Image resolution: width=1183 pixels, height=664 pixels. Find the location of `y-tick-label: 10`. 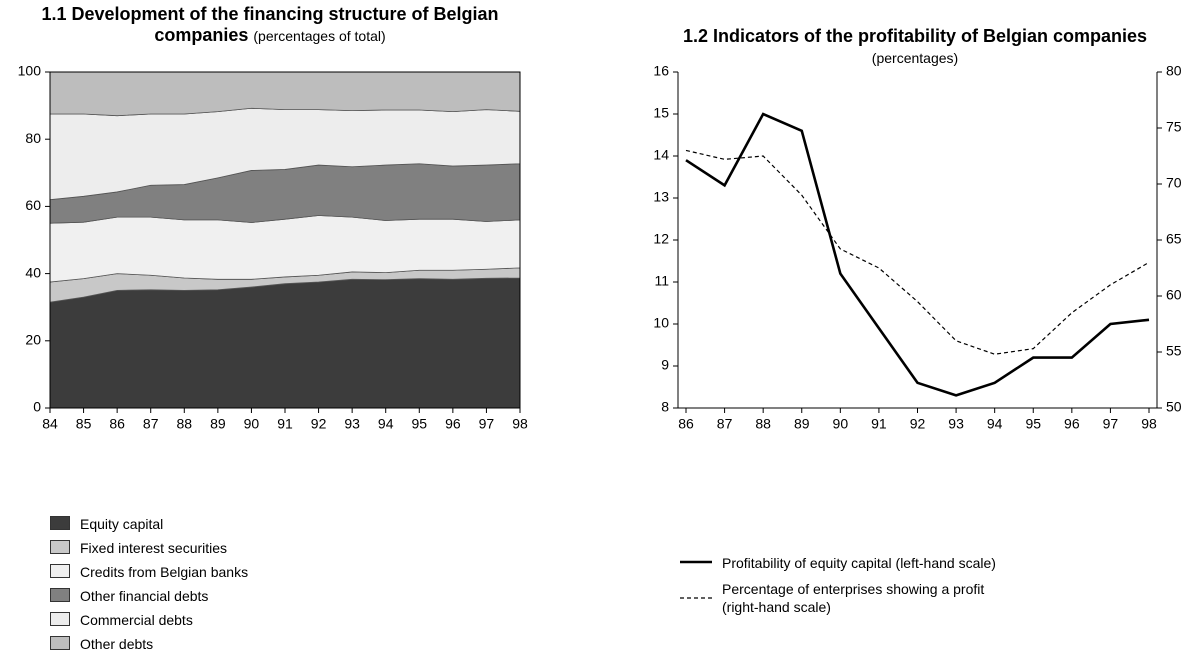

y-tick-label: 10 is located at coordinates (661, 323).